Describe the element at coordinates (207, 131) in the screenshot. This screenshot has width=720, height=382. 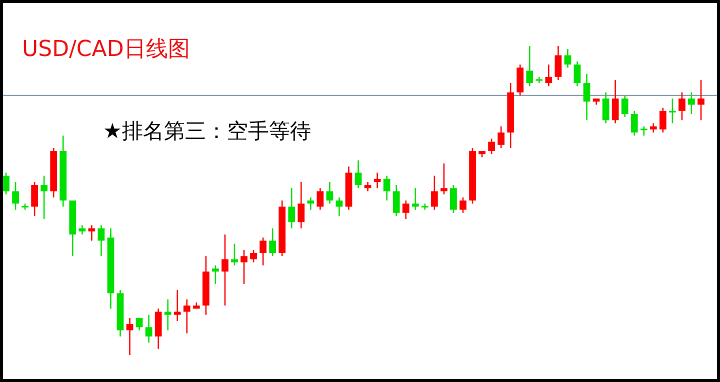
I see `annotation: ★排名第三：空手等待` at that location.